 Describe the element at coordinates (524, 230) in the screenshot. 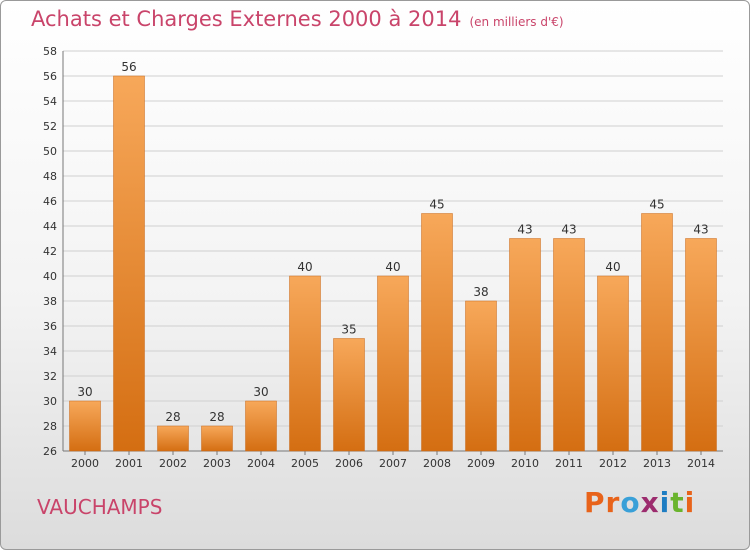

I see `value-label-2010: 43` at that location.